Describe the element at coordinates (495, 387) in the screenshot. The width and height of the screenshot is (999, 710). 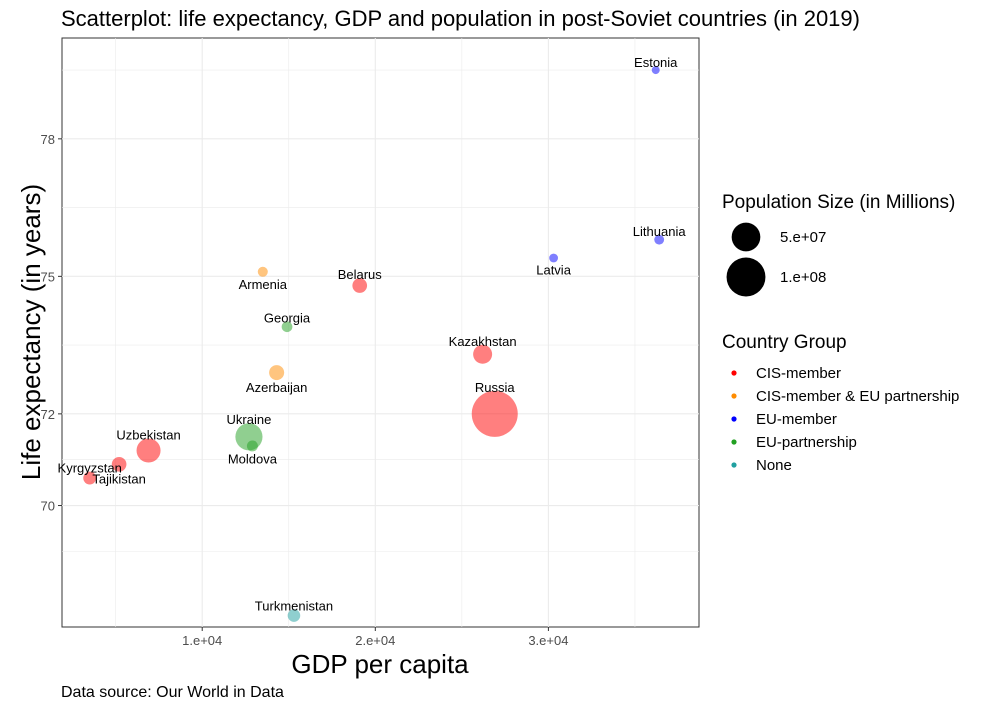
I see `point-label: Russia` at that location.